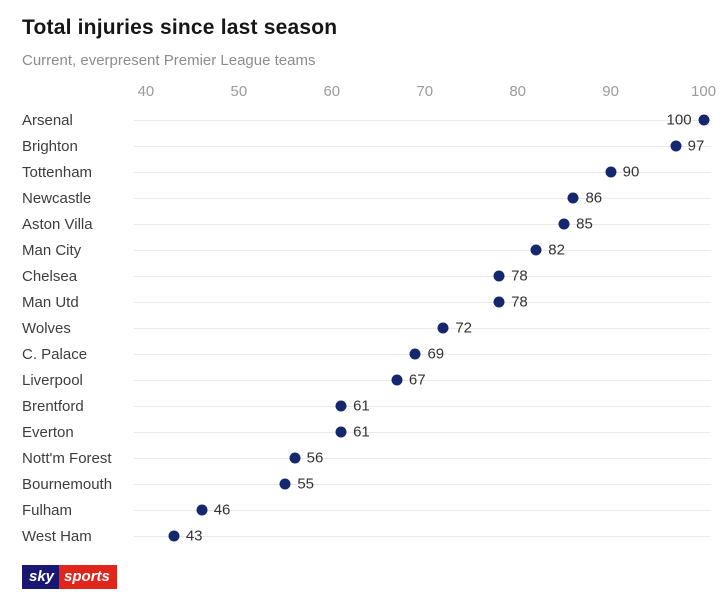 Image resolution: width=727 pixels, height=602 pixels. I want to click on team-row: Aston Villa 85, so click(366, 224).